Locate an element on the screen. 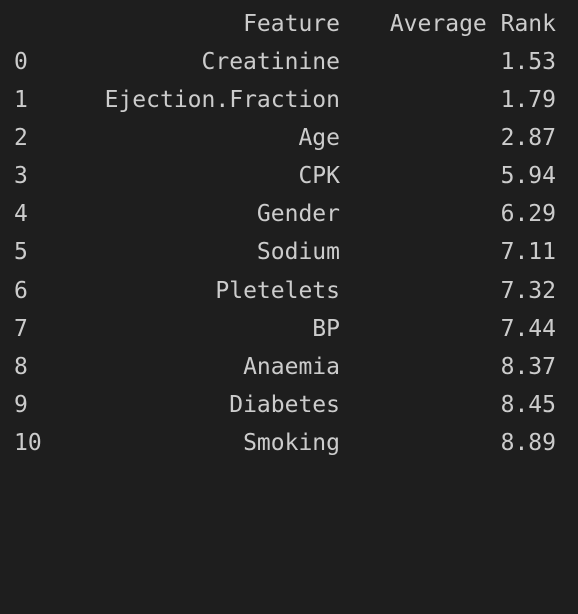  feature-cell: CPK is located at coordinates (319, 176).